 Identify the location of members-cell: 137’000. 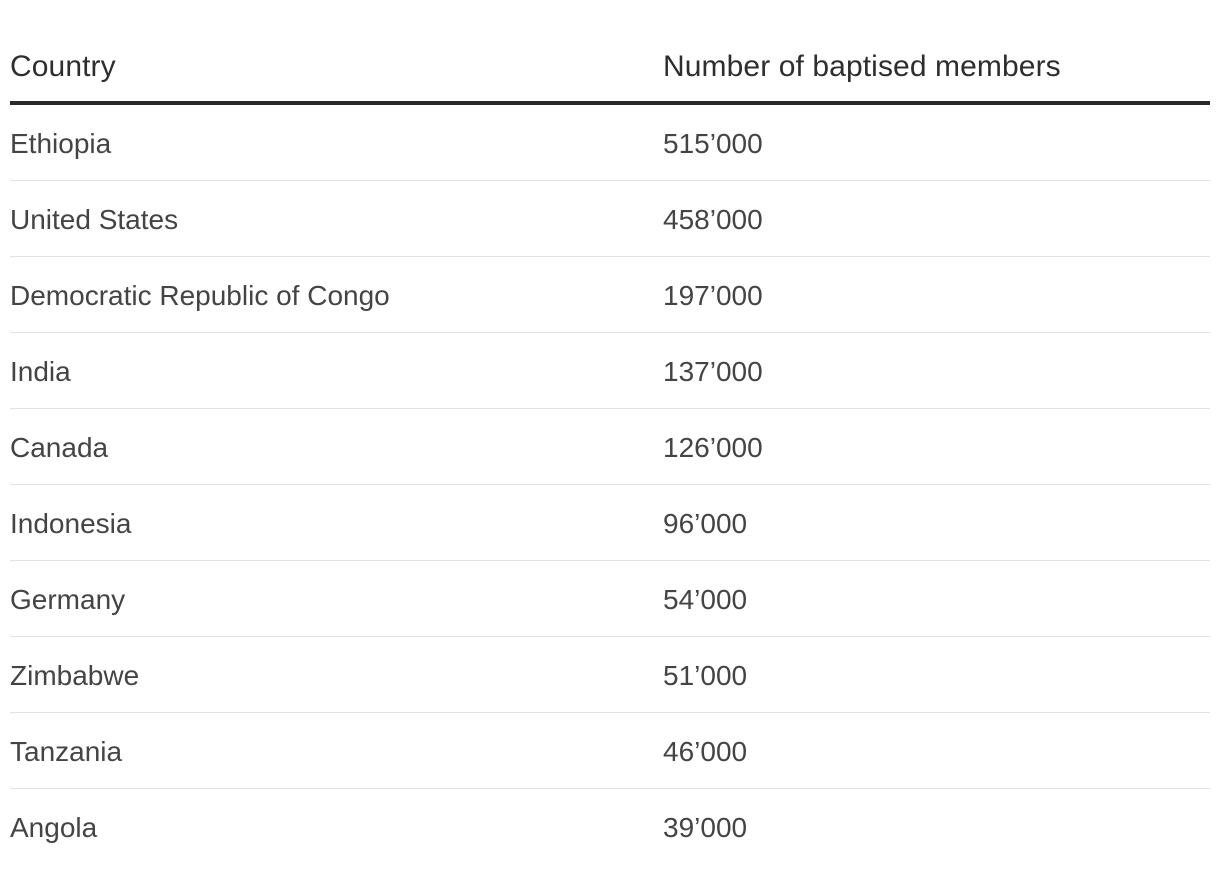
(713, 371).